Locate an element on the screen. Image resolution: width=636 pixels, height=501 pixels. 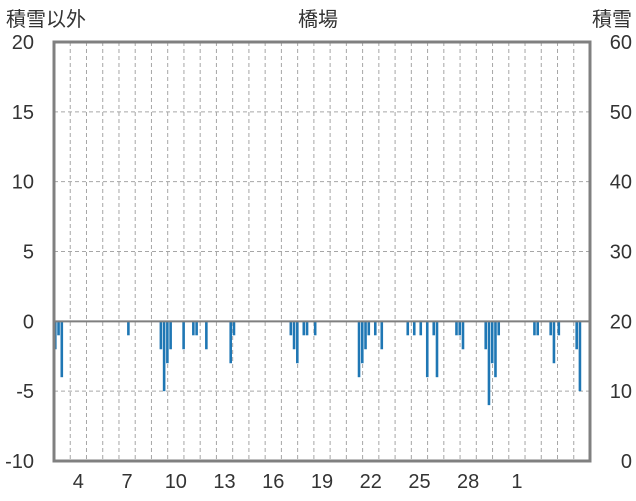
right-tick-label: 60 is located at coordinates (621, 43).